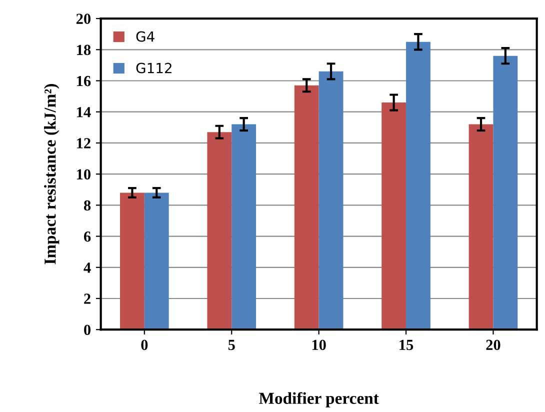 The width and height of the screenshot is (545, 412). I want to click on y-tick-label: 16, so click(84, 81).